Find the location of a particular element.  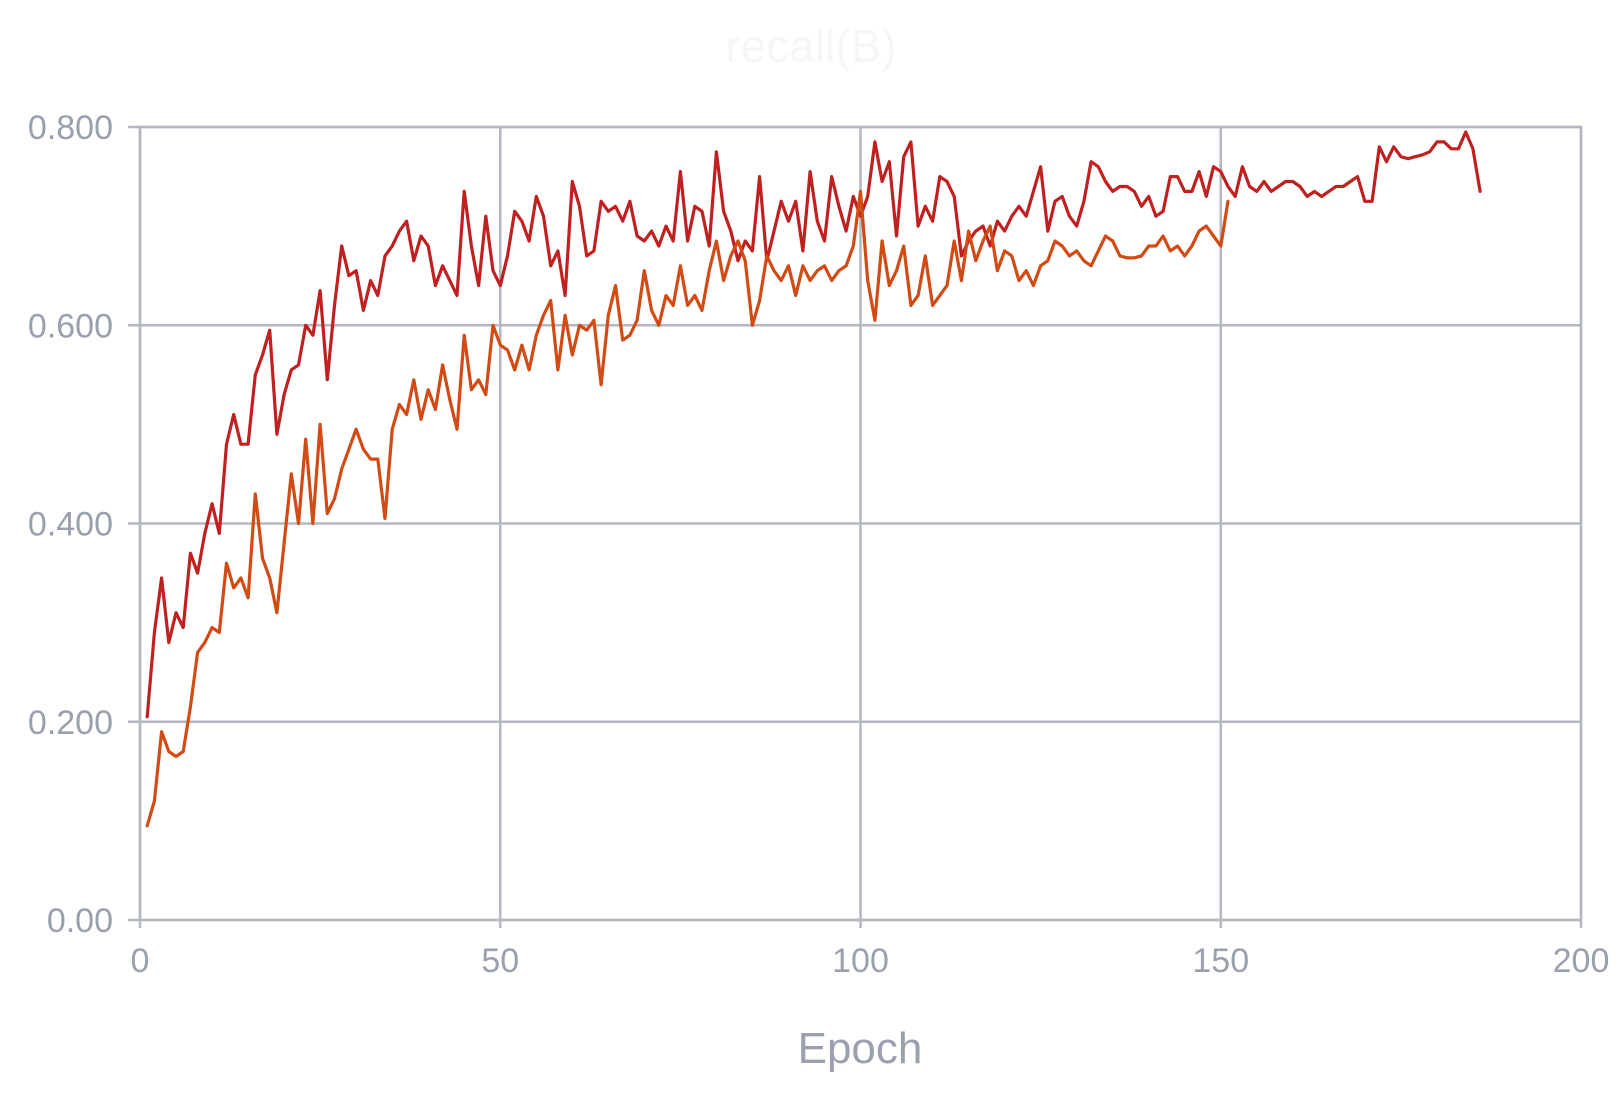

x-tick-labels: 0 50 100 150 200 is located at coordinates (870, 961).